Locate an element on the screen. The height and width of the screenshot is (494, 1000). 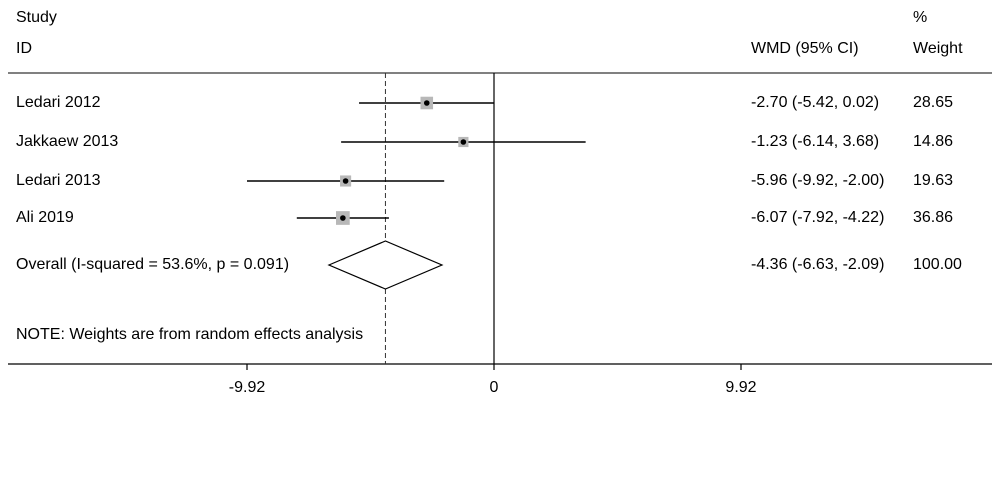
x-tick-label: 9.92 is located at coordinates (740, 387).